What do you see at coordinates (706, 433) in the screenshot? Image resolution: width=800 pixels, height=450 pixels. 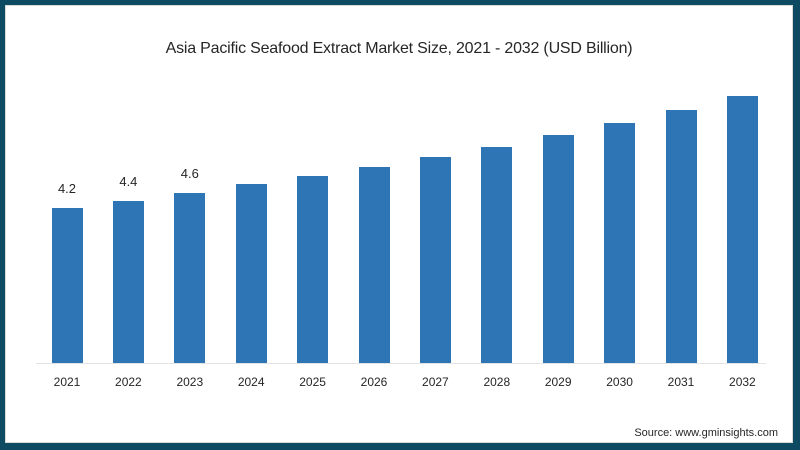 I see `source-note: Source: www.gminsights.com` at bounding box center [706, 433].